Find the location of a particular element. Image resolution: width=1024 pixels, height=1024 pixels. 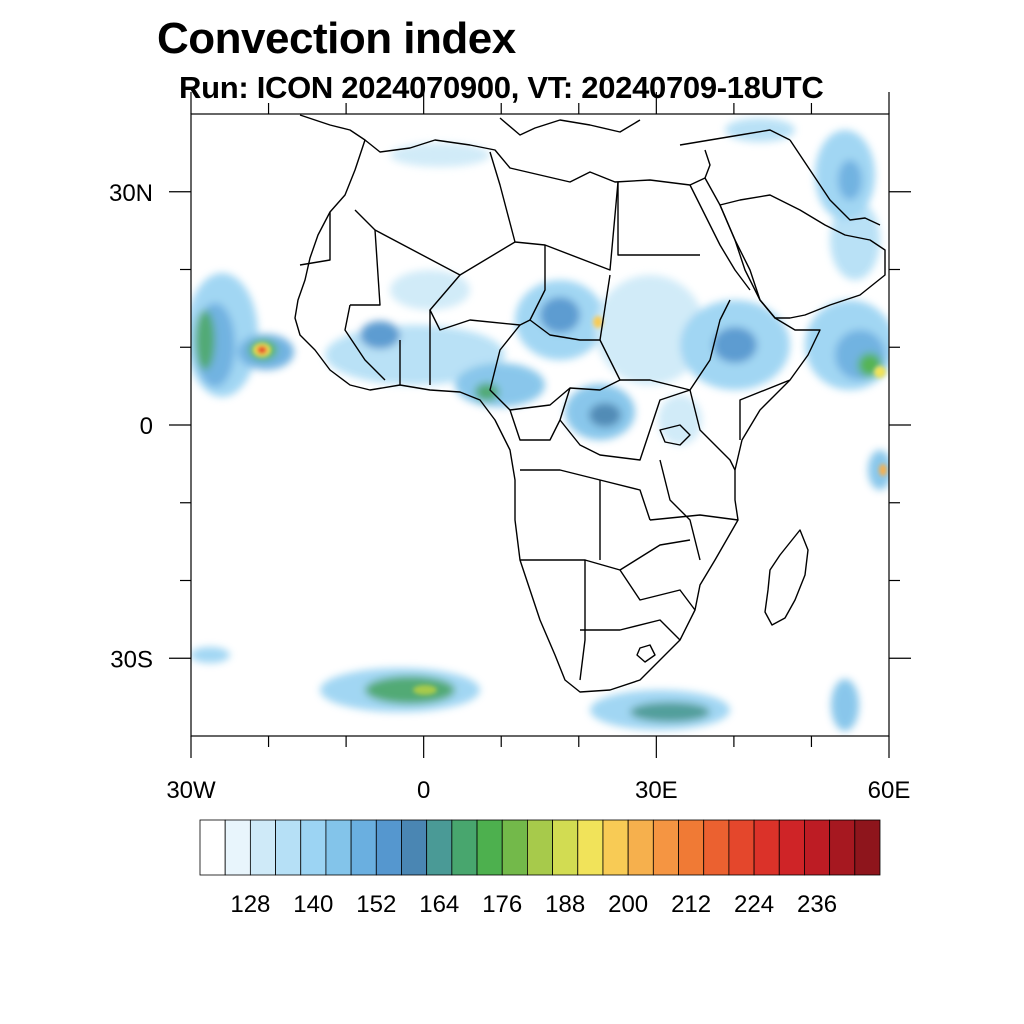

colorbar-label: 140 is located at coordinates (313, 904).